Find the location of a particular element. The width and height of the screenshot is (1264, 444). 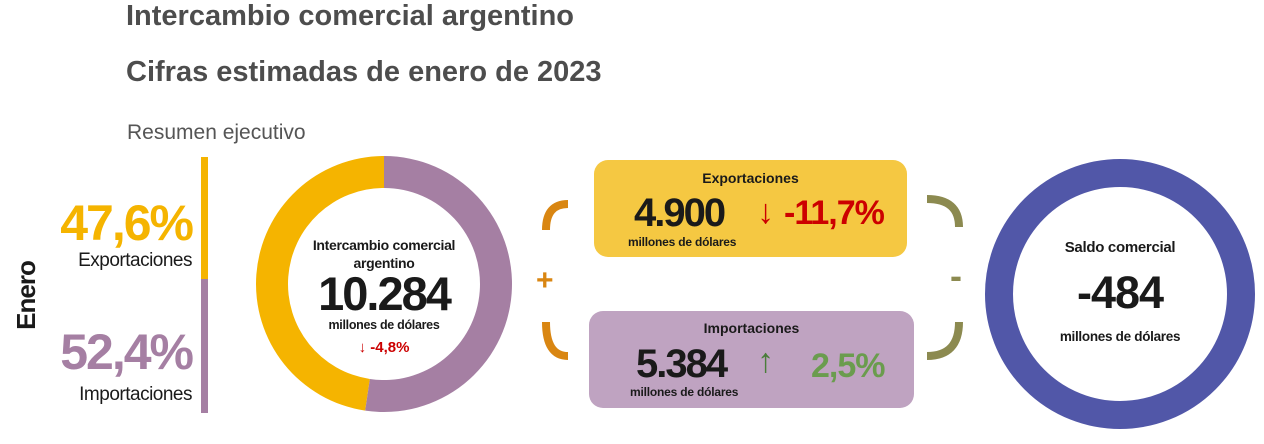

imports-card-value: 5.384 is located at coordinates (682, 364).